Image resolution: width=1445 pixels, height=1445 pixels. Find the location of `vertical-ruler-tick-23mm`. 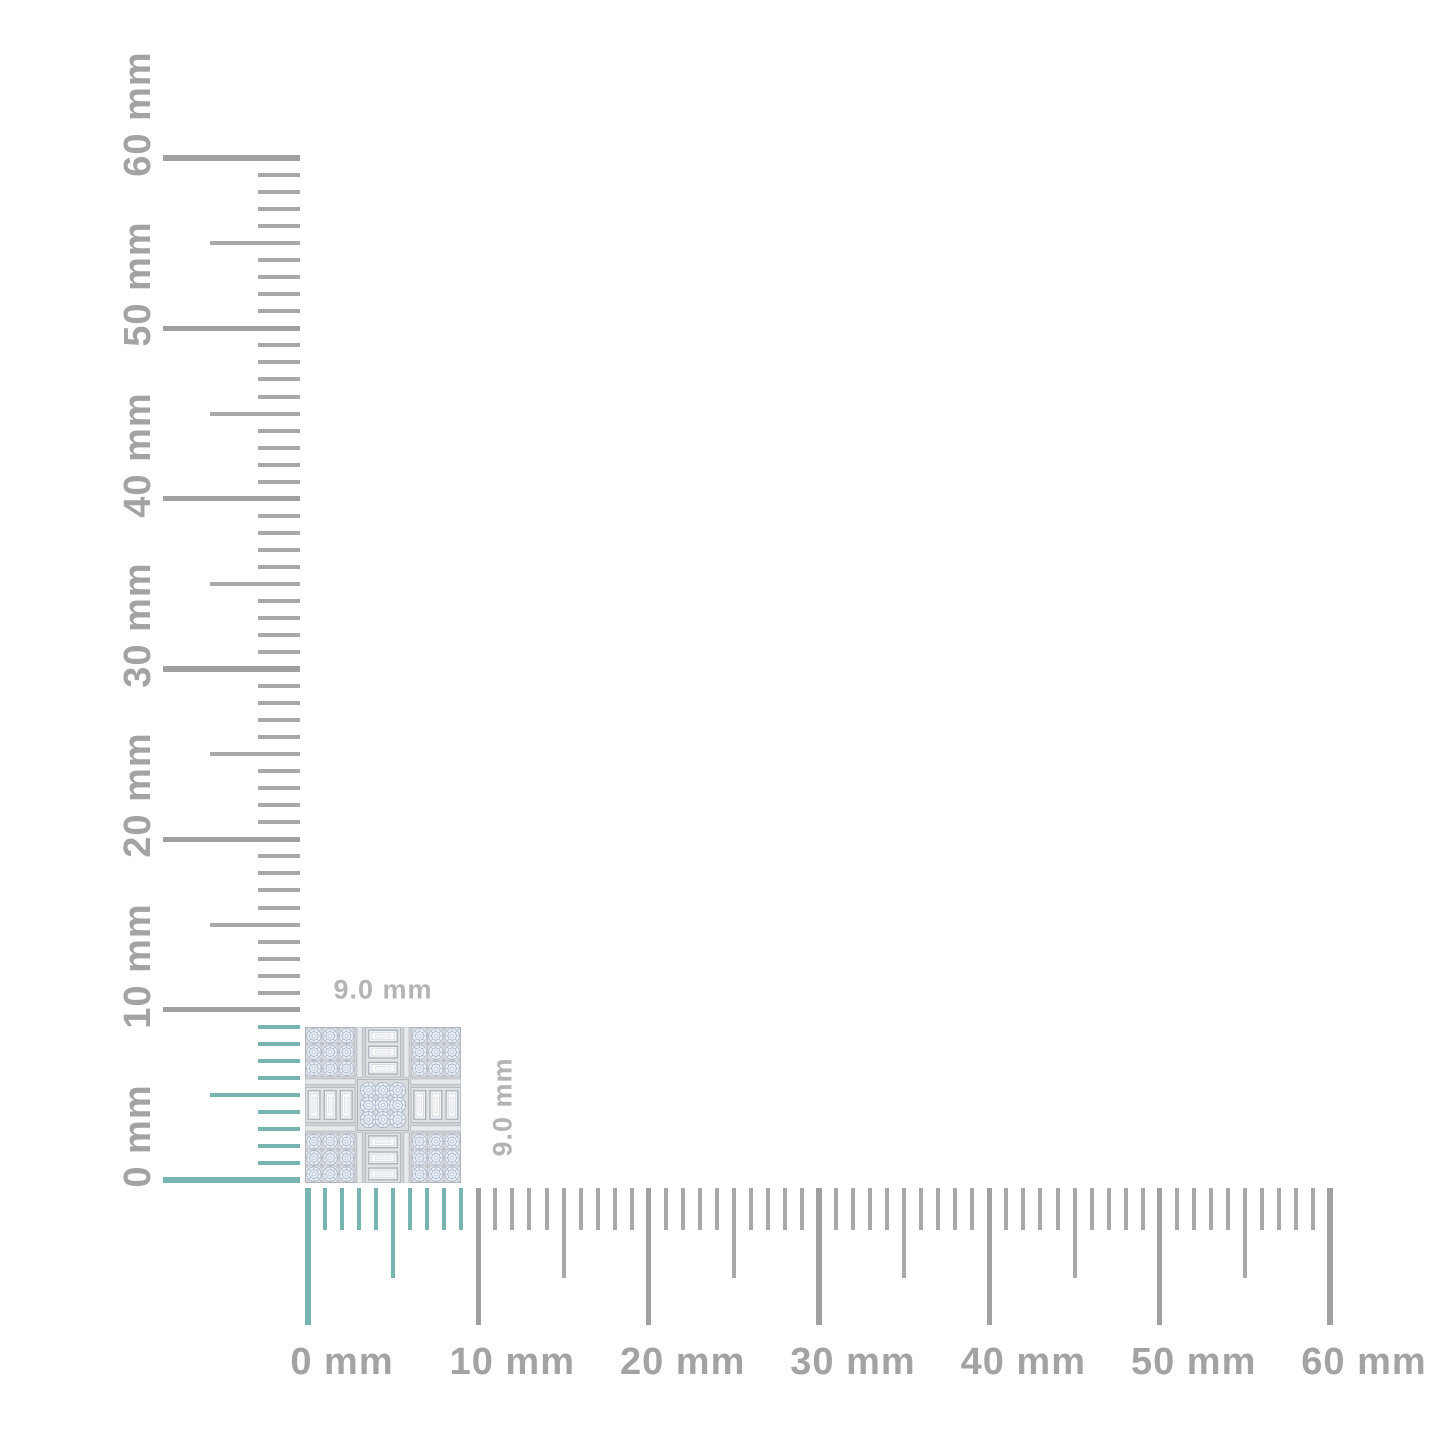

vertical-ruler-tick-23mm is located at coordinates (279, 788).